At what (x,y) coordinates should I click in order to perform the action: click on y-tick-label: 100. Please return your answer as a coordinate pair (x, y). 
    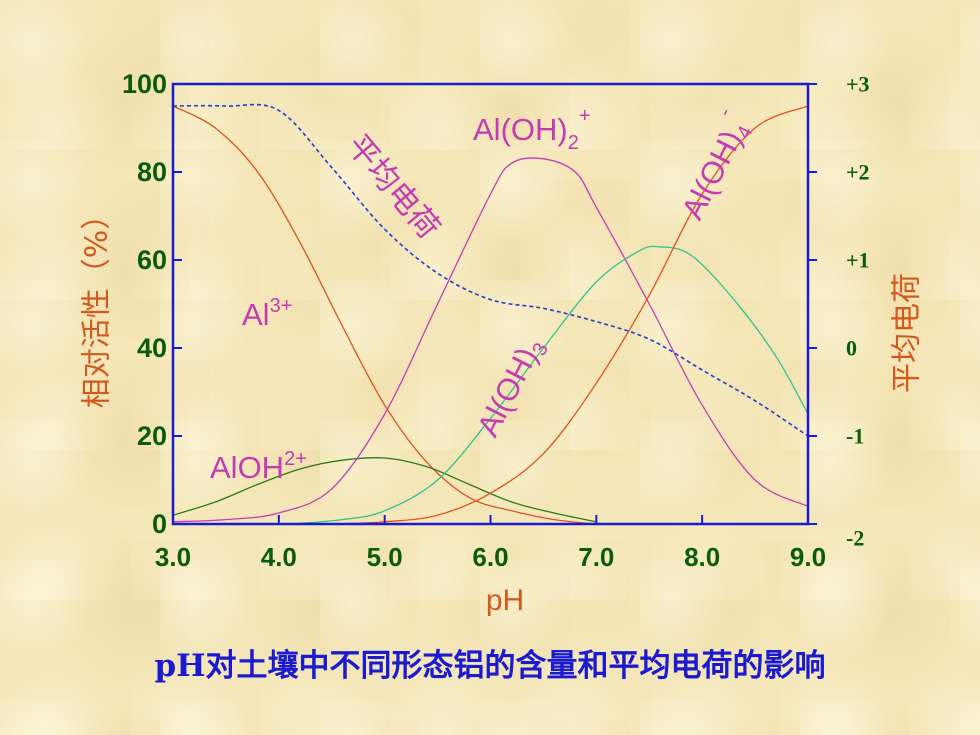
    Looking at the image, I should click on (144, 84).